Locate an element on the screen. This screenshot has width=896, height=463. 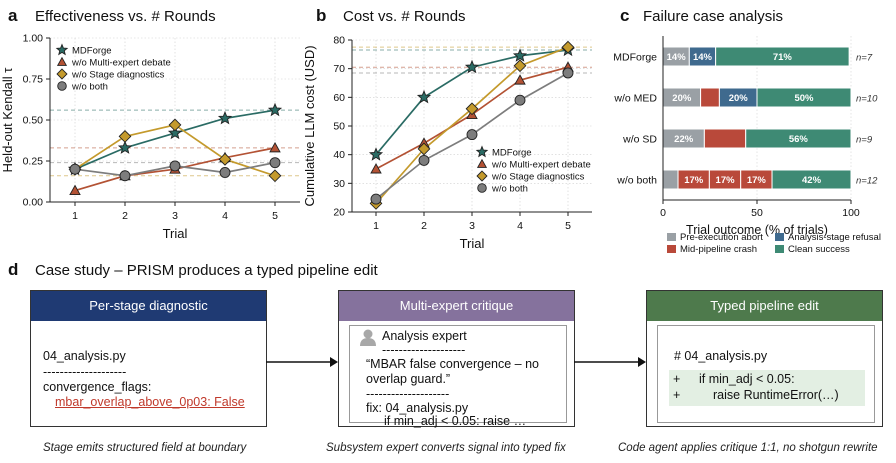
n-label: n=12 is located at coordinates (867, 181).